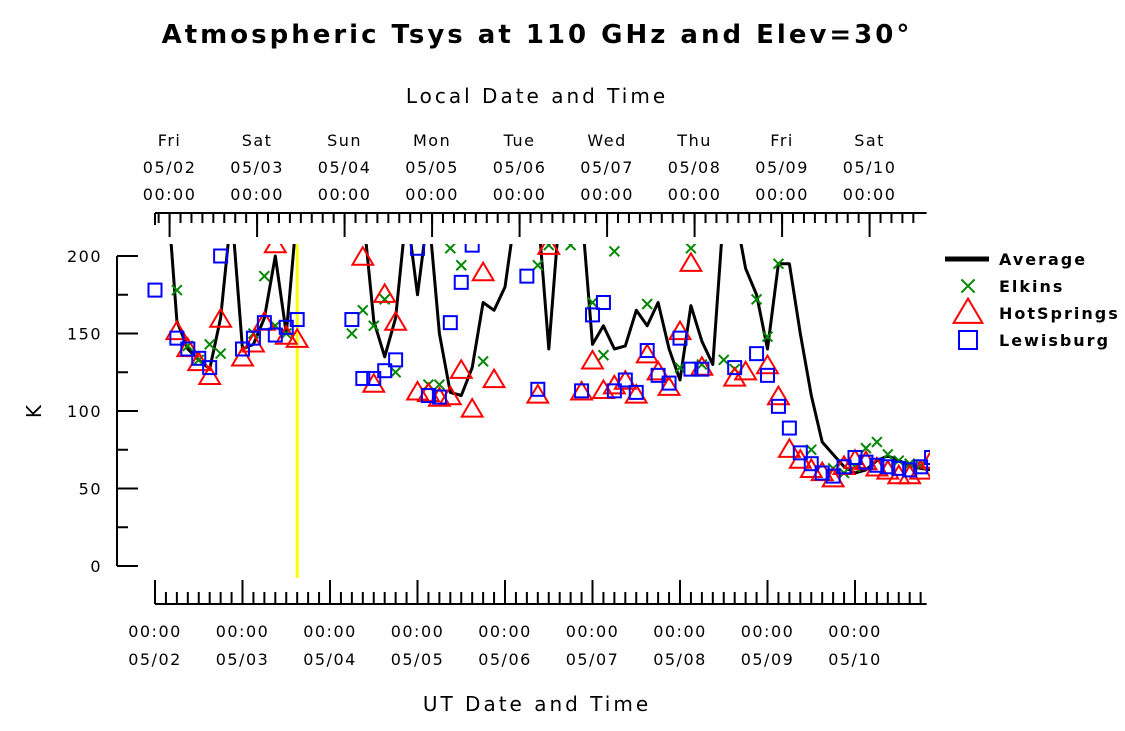 The width and height of the screenshot is (1125, 731). Describe the element at coordinates (170, 140) in the screenshot. I see `local-day-label: Fri` at that location.